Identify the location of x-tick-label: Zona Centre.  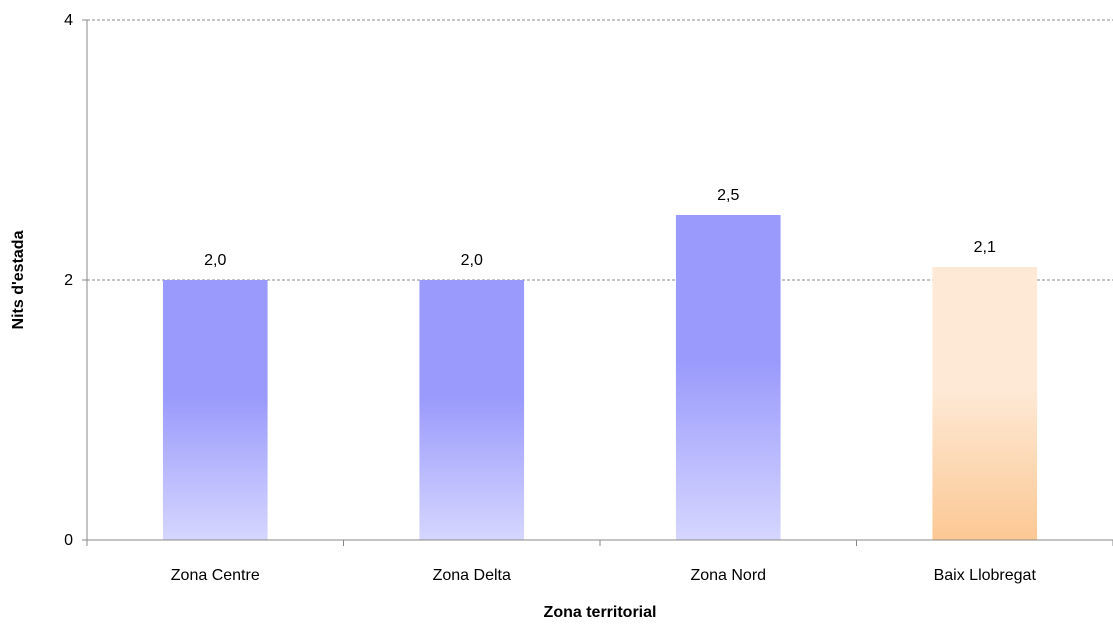
(215, 575).